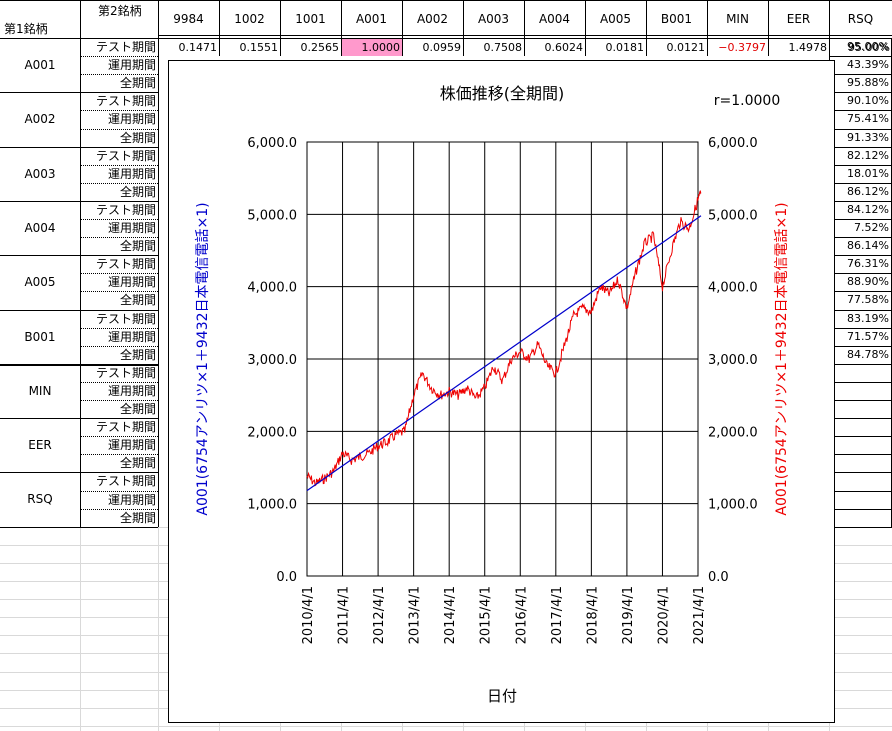  Describe the element at coordinates (676, 19) in the screenshot. I see `column-header: B001` at that location.